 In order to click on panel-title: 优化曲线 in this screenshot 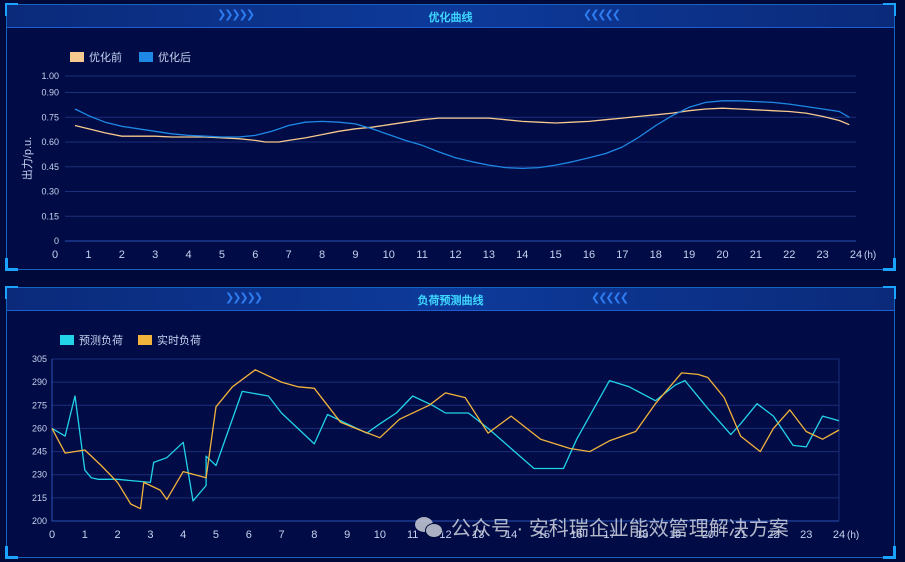, I will do `click(450, 18)`.